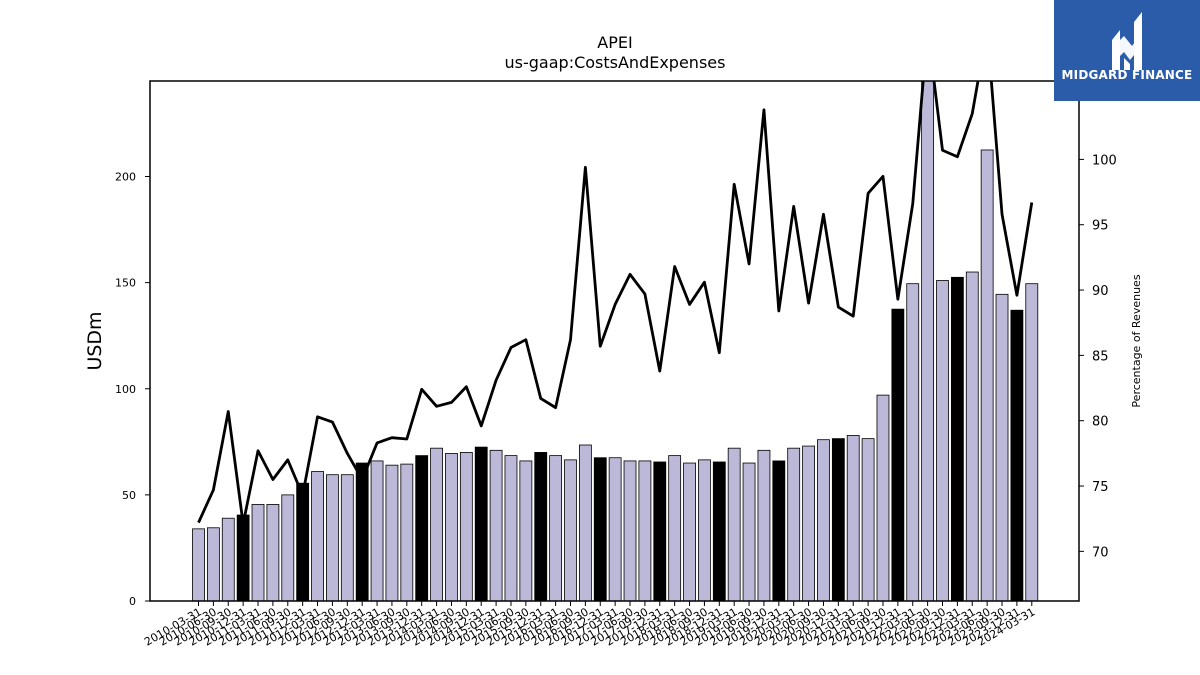 This screenshot has width=1200, height=675. Describe the element at coordinates (129, 495) in the screenshot. I see `y-tick-label: 50` at that location.